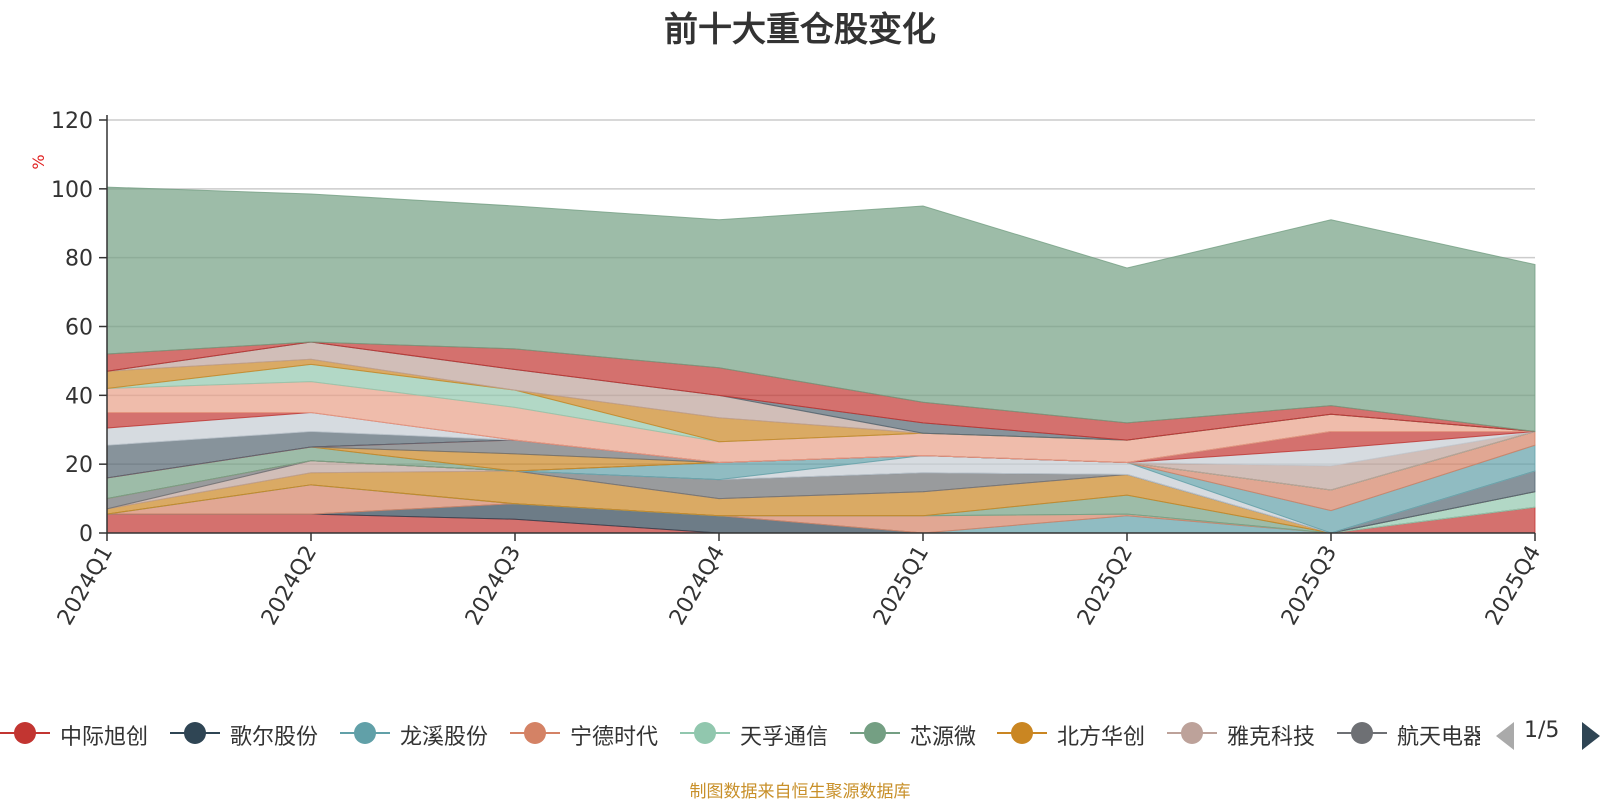  I want to click on x-tick-label: 2024Q4, so click(697, 586).